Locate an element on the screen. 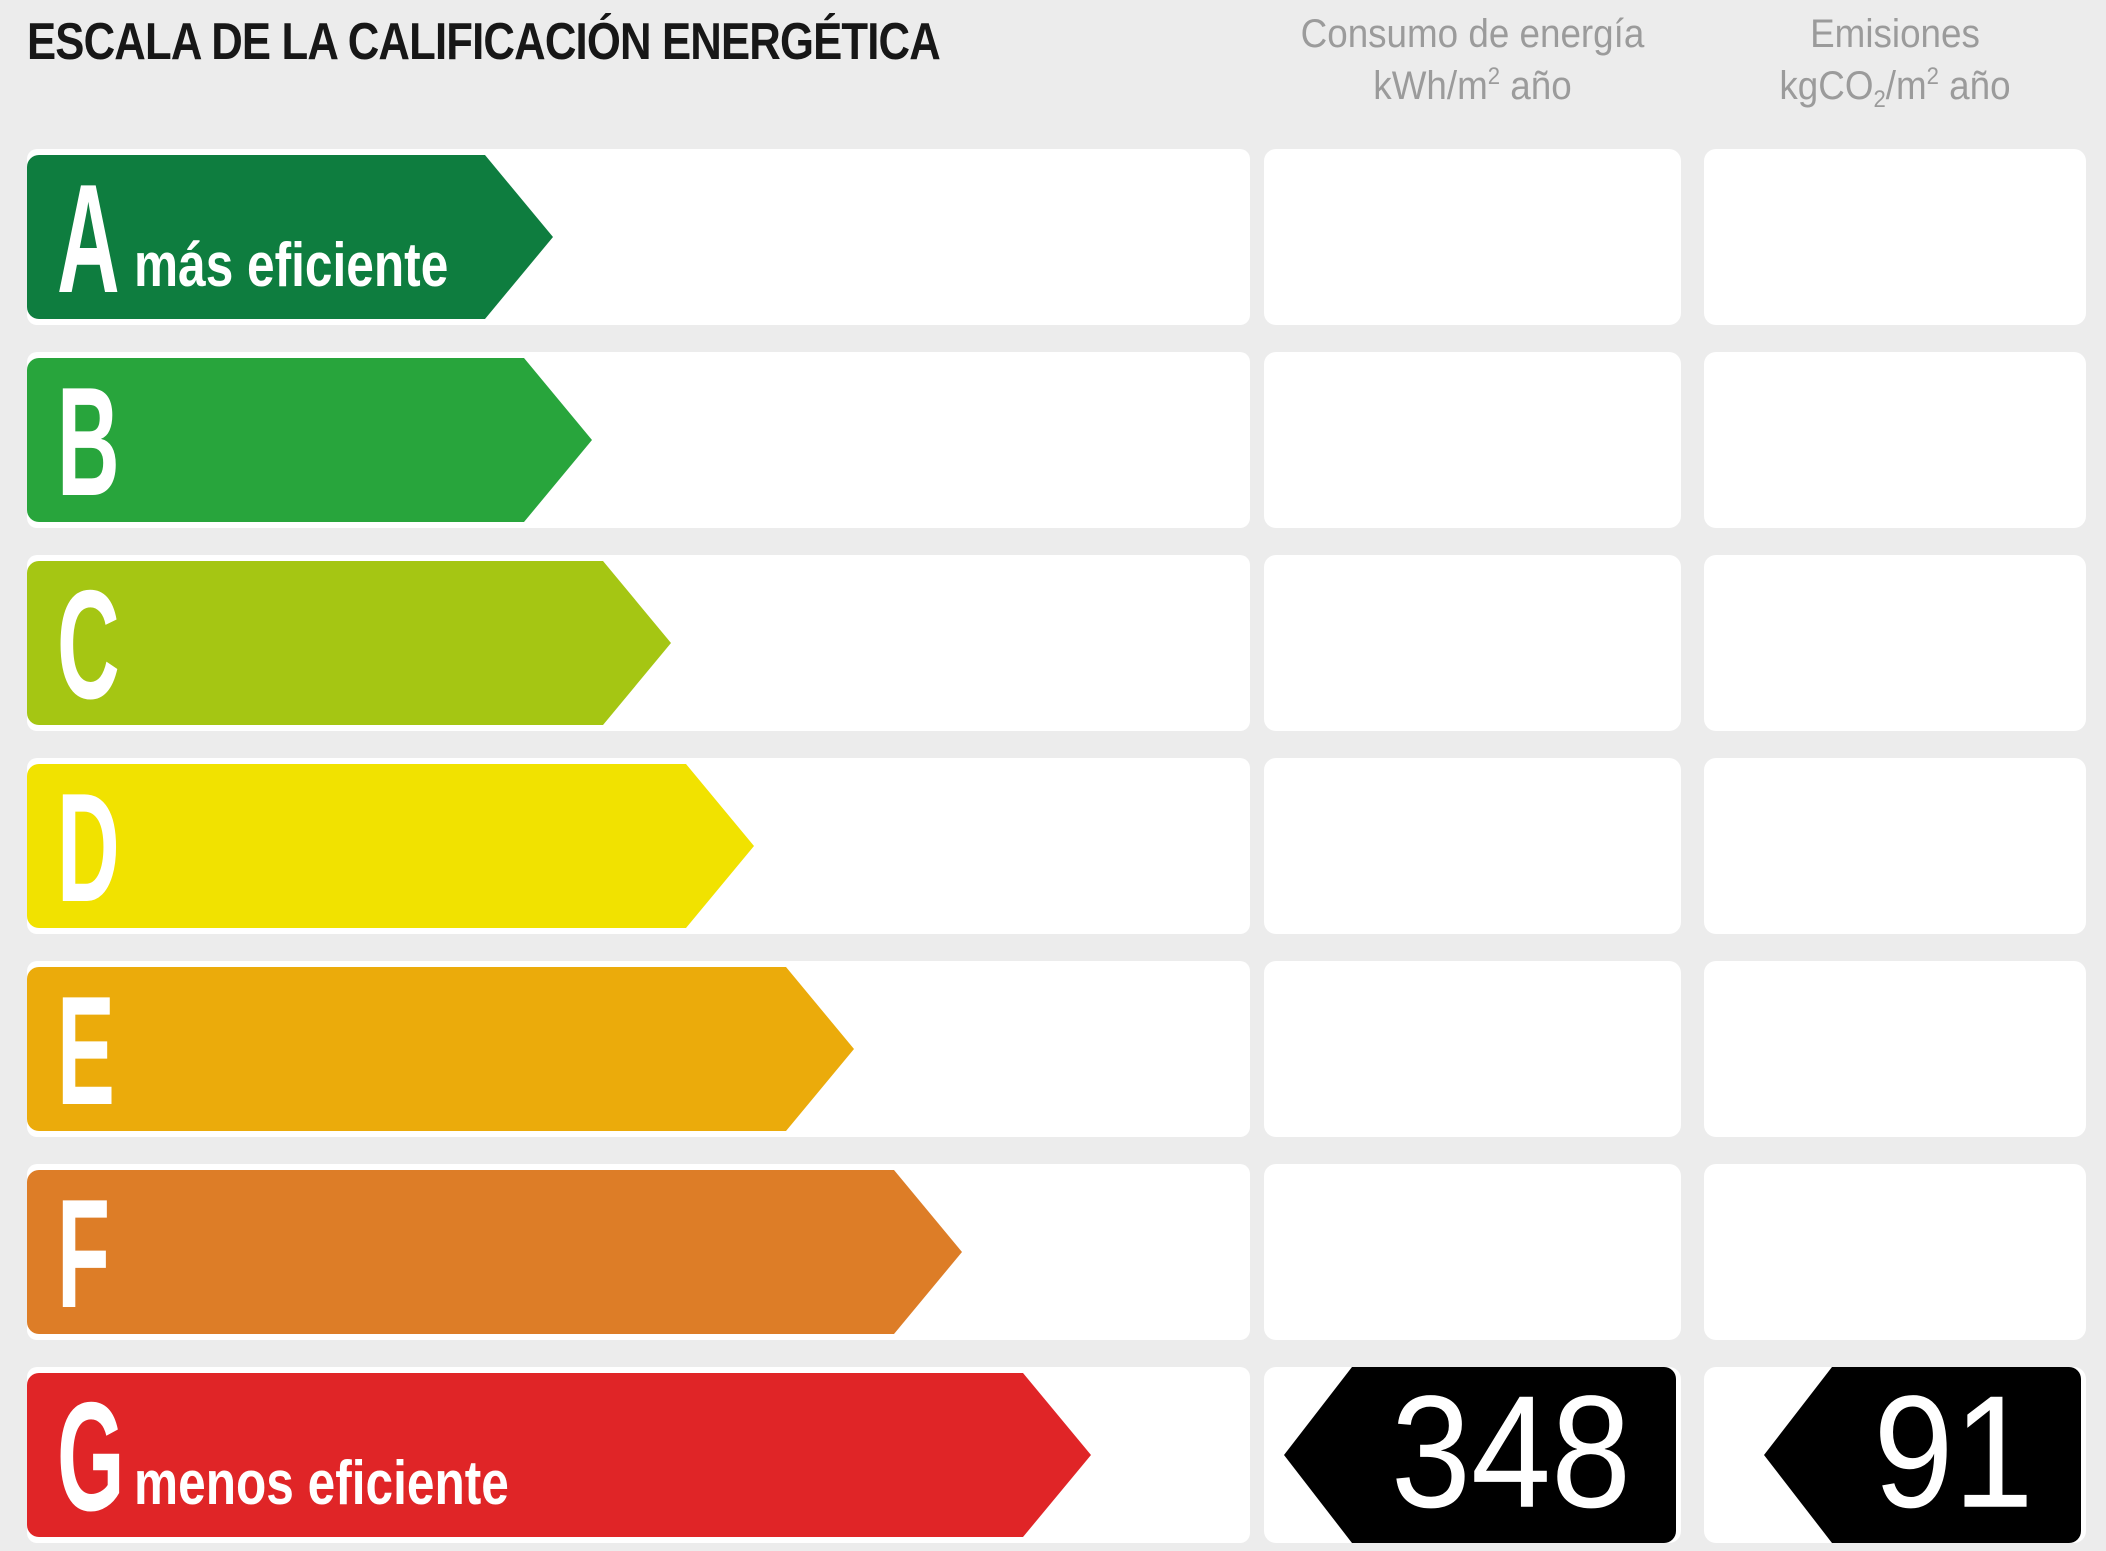 This screenshot has height=1551, width=2106. consumo-header-line1: Consumo de energía is located at coordinates (1472, 34).